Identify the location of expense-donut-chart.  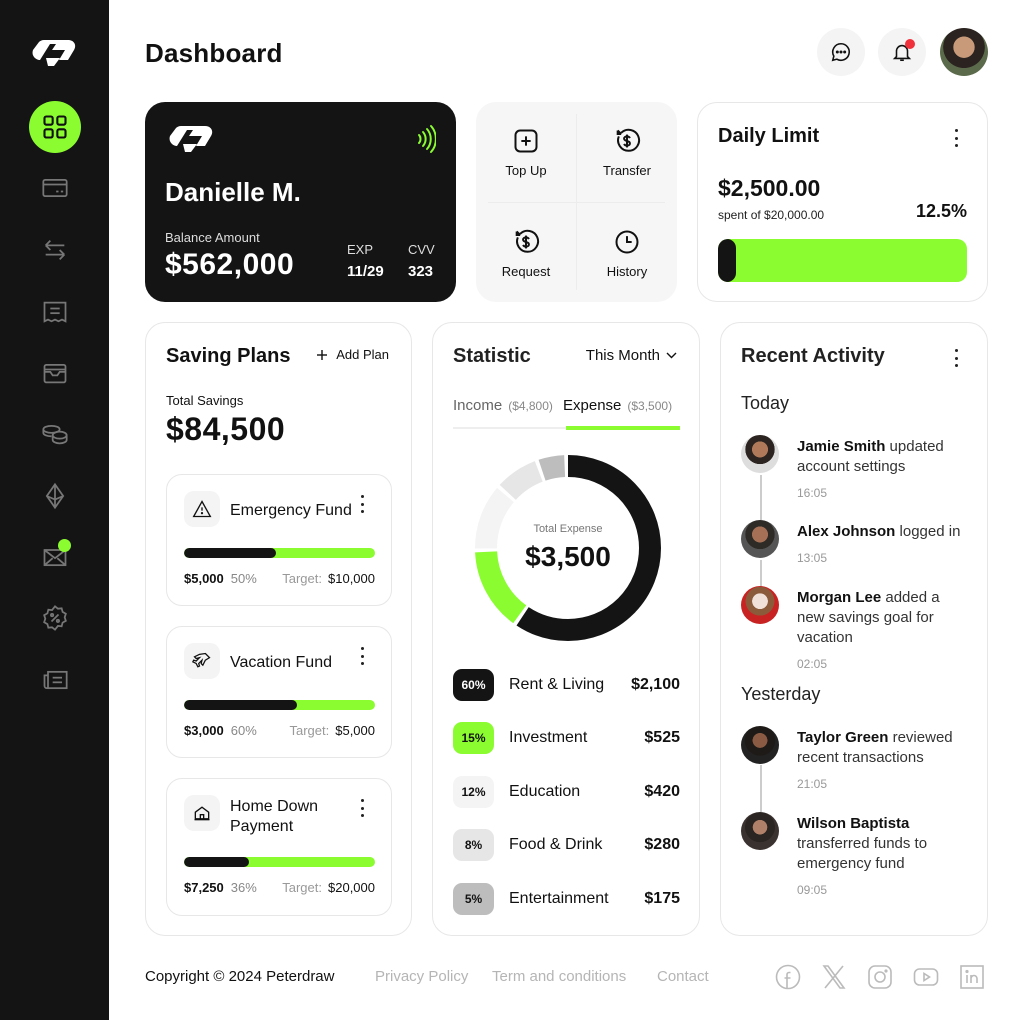
(568, 548).